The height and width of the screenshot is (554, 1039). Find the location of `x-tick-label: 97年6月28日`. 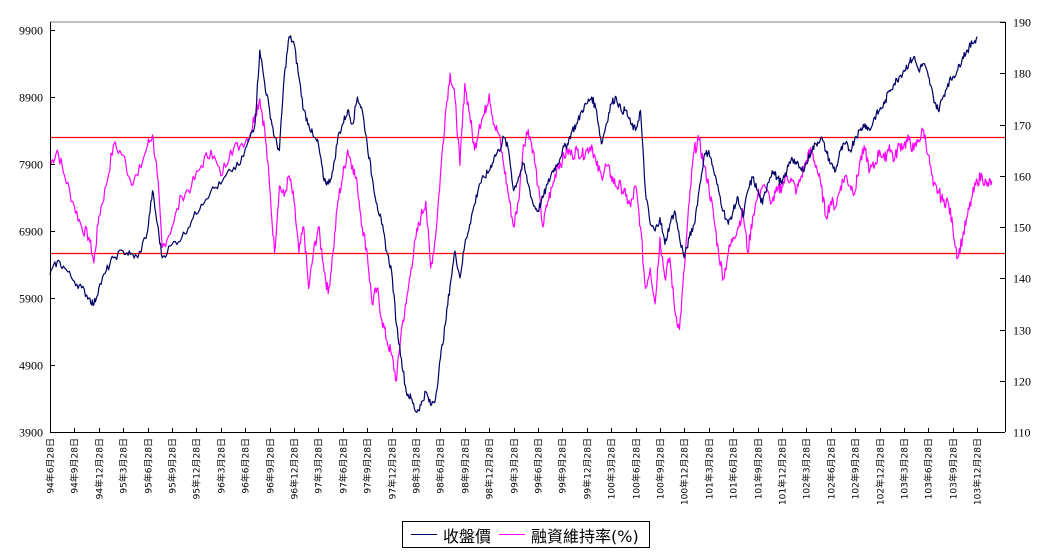

x-tick-label: 97年6月28日 is located at coordinates (344, 466).